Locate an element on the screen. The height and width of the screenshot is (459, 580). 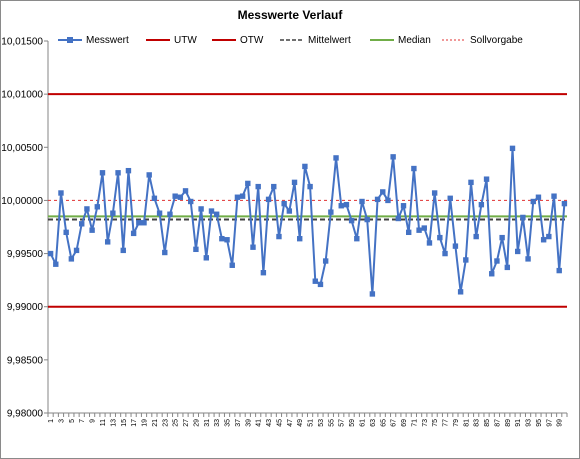
x-tick-label: 17 is located at coordinates (134, 423).